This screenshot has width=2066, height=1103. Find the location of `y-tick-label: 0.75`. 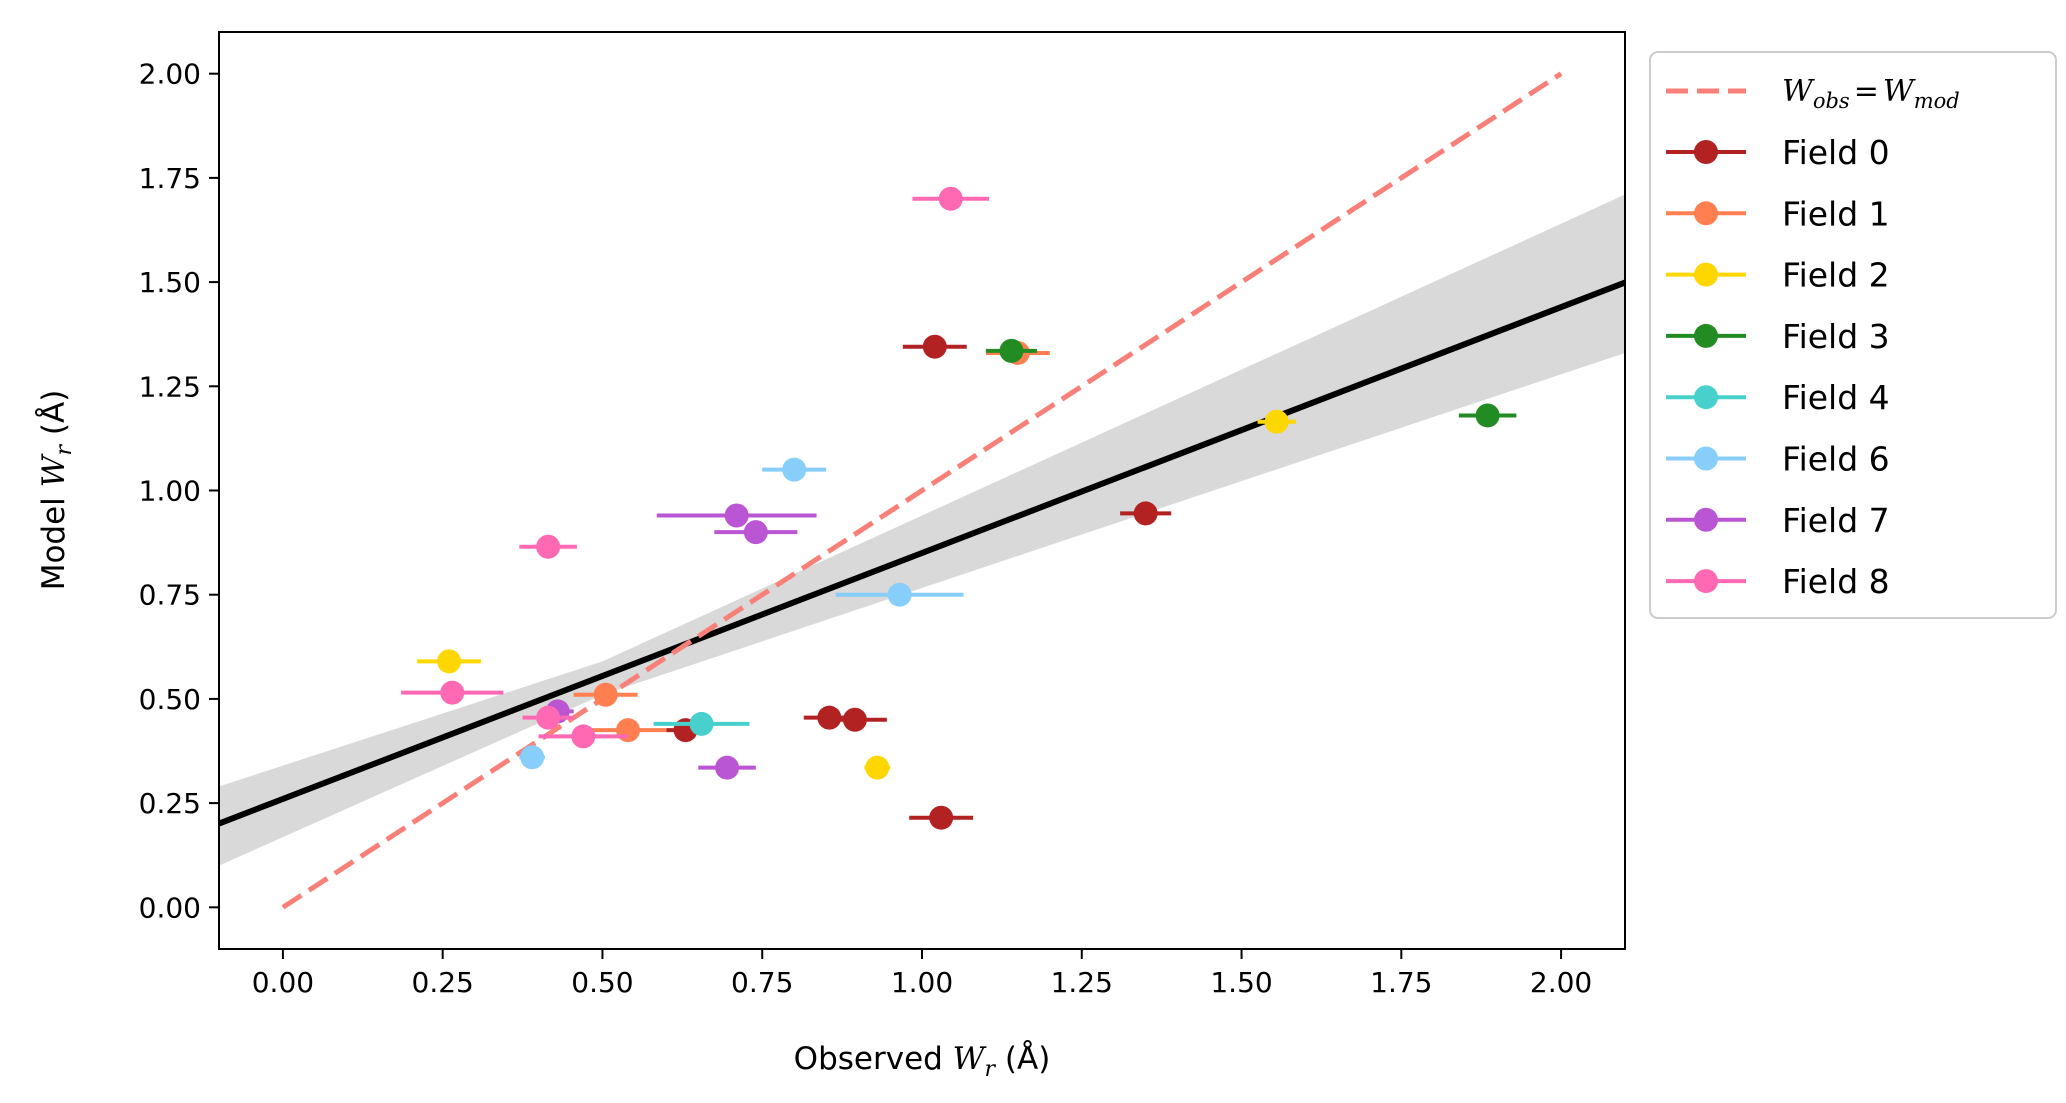

y-tick-label: 0.75 is located at coordinates (170, 595).